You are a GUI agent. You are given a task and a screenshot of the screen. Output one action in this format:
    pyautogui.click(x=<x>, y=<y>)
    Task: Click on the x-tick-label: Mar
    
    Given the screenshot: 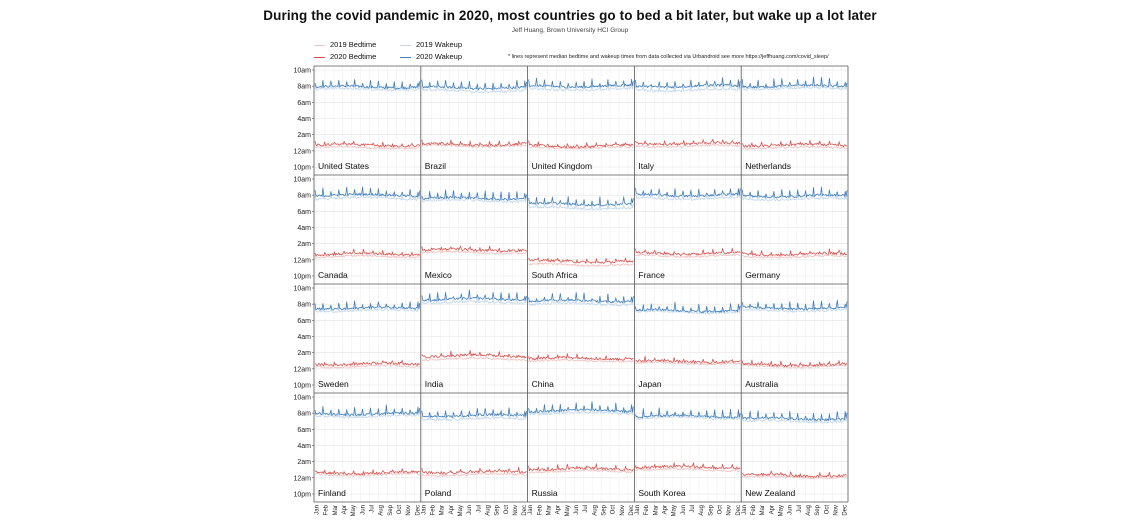 What is the action you would take?
    pyautogui.click(x=443, y=510)
    